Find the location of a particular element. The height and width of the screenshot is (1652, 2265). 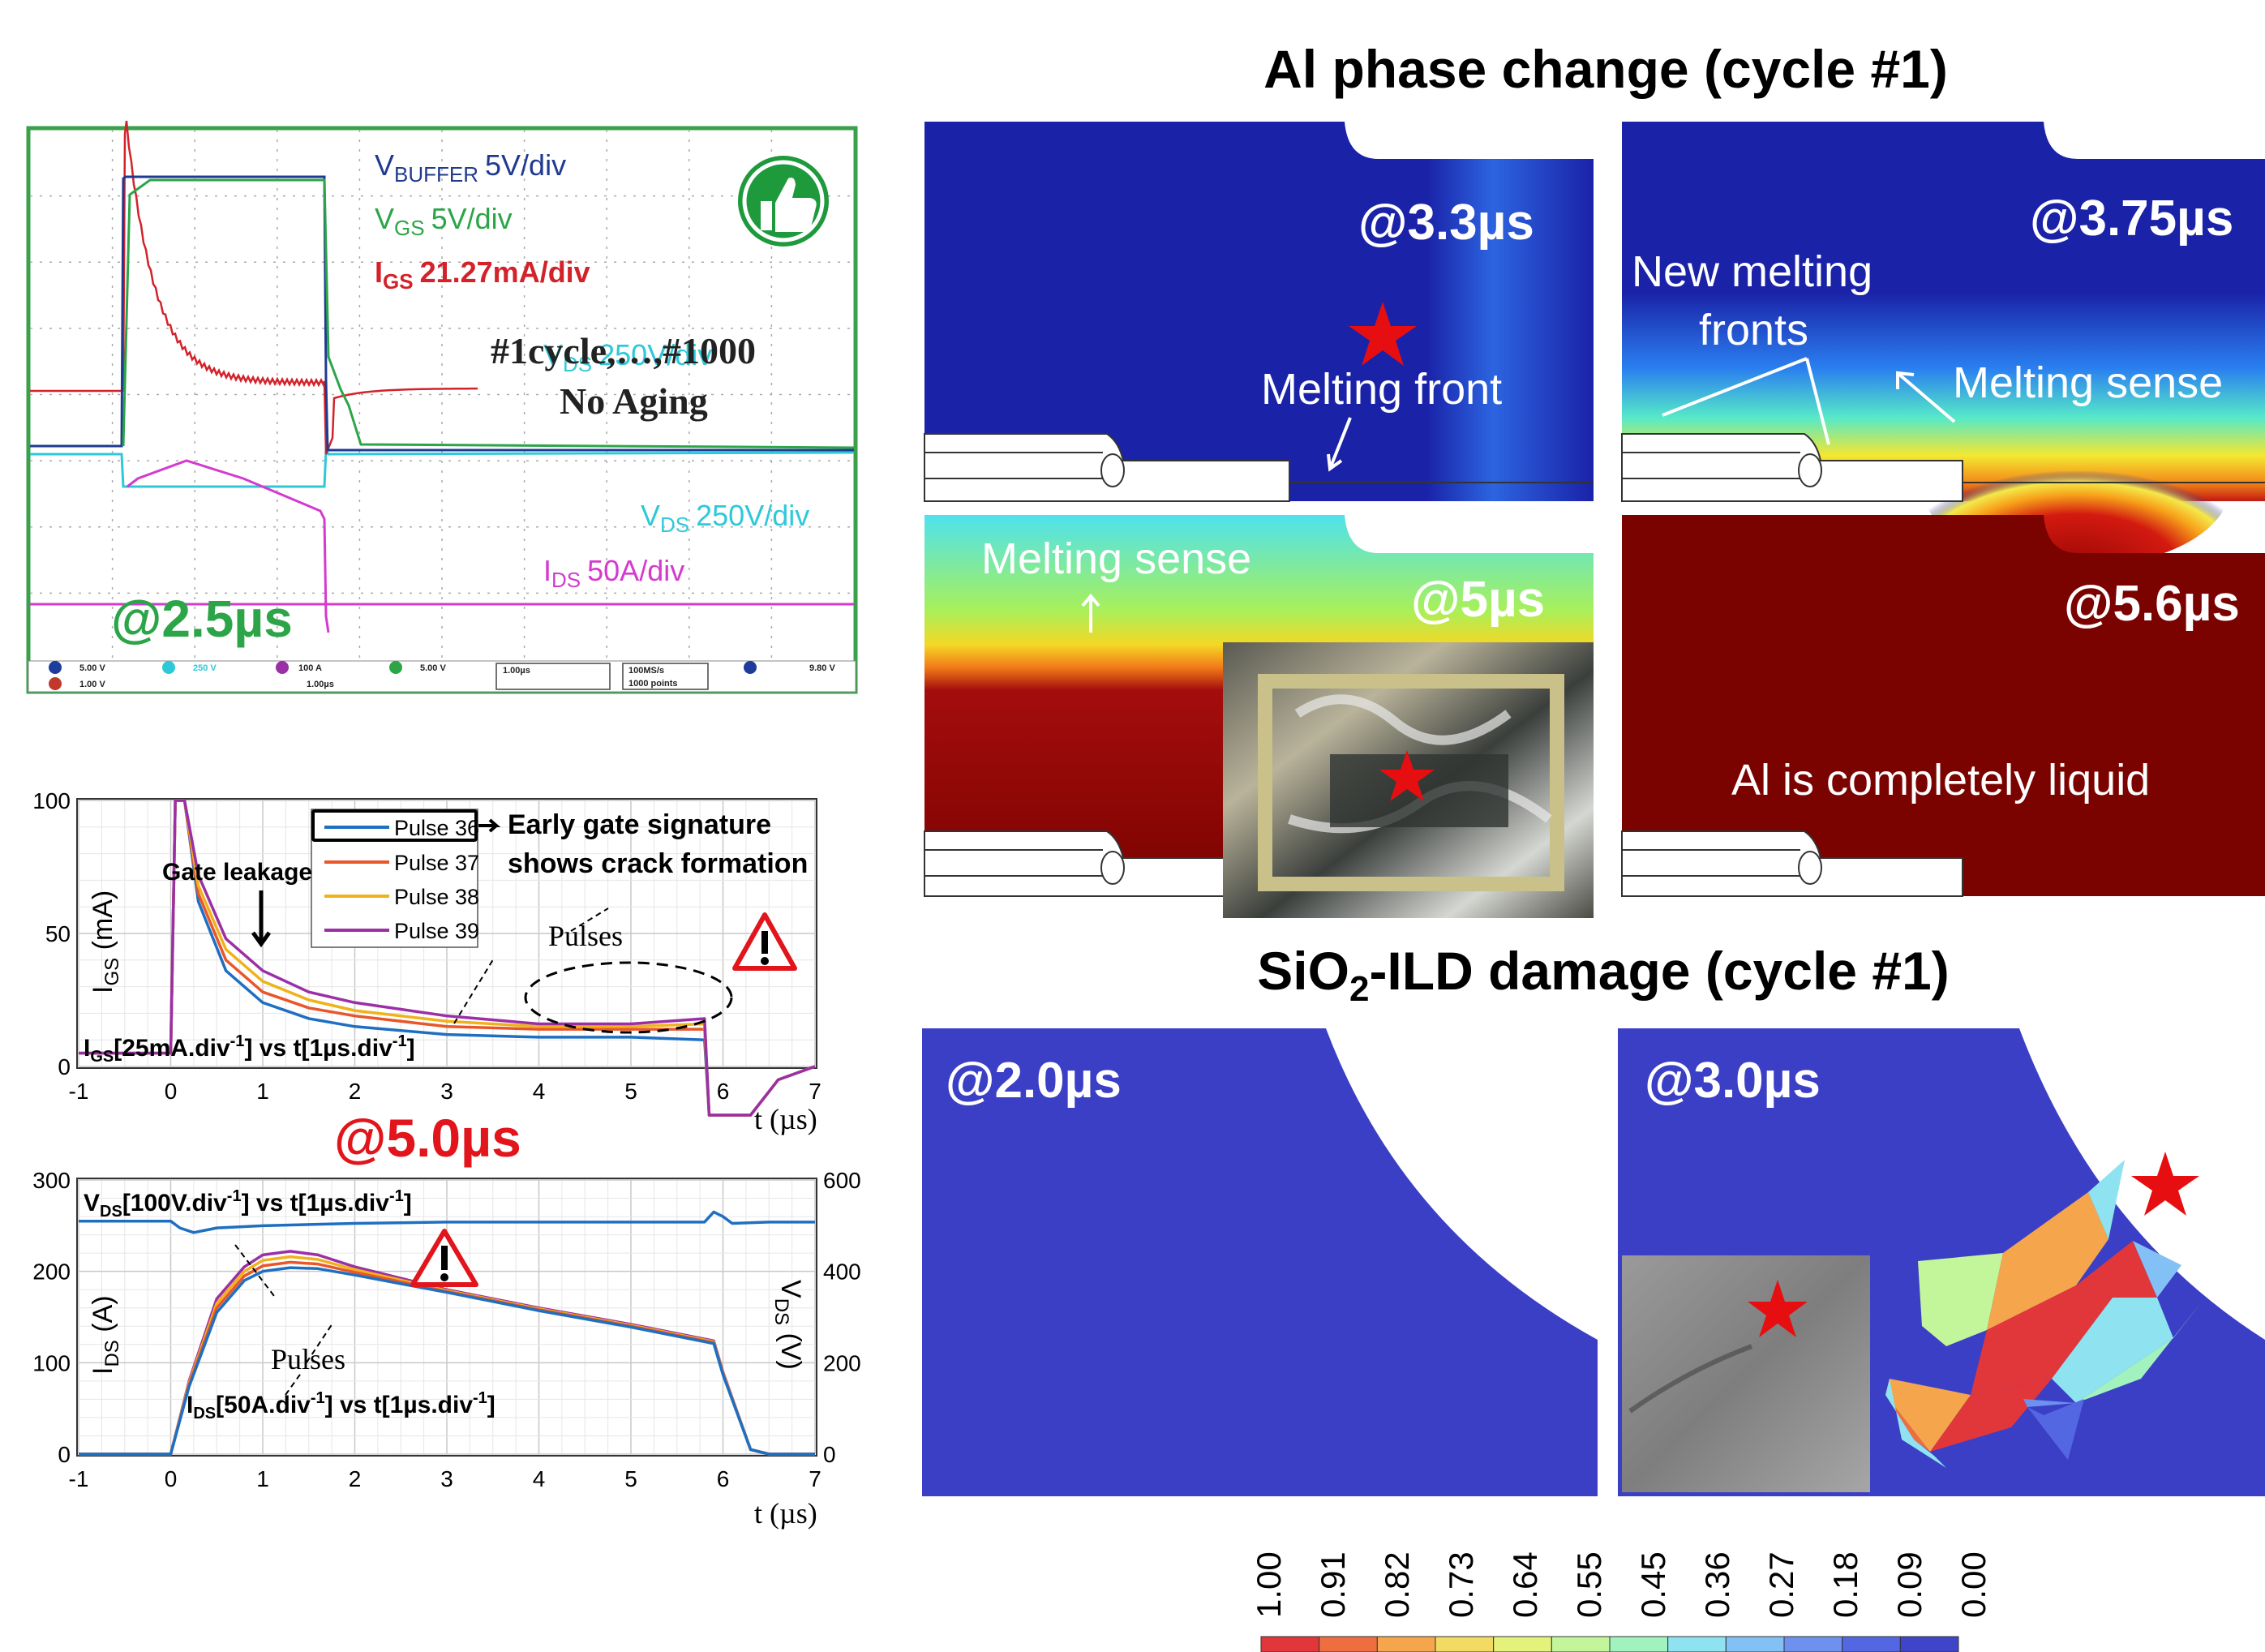

sim-frame-5-6us: @5.6µs Al is completely liquid is located at coordinates (1943, 706).